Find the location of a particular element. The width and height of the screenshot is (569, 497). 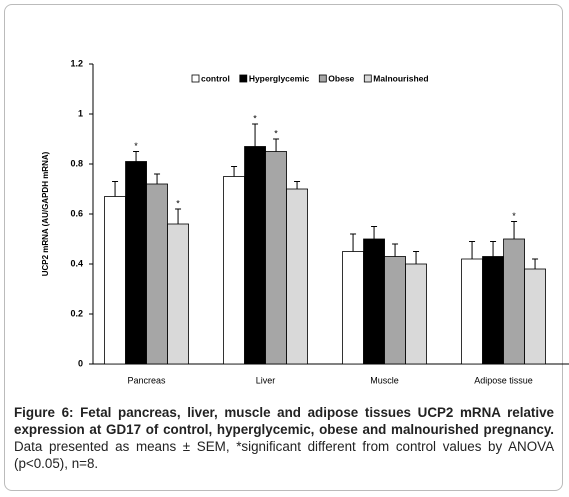

y-axis-title: UCP2 mRNA (AU/GAPDH mRNA) is located at coordinates (45, 213).